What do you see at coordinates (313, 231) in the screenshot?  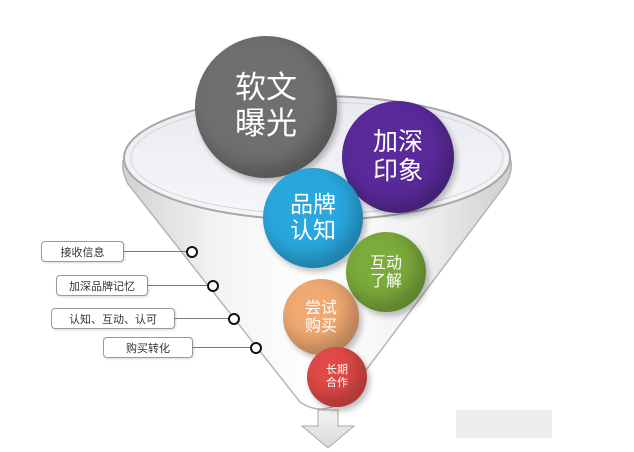 I see `bubble-brand-line2: 认知` at bounding box center [313, 231].